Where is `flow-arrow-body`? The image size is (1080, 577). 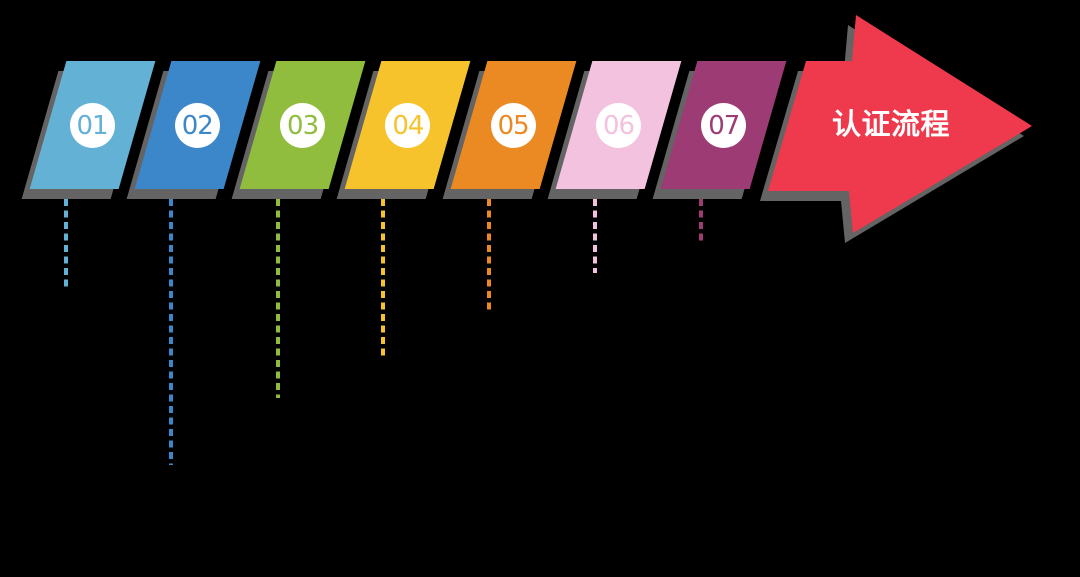
flow-arrow-body is located at coordinates (900, 124).